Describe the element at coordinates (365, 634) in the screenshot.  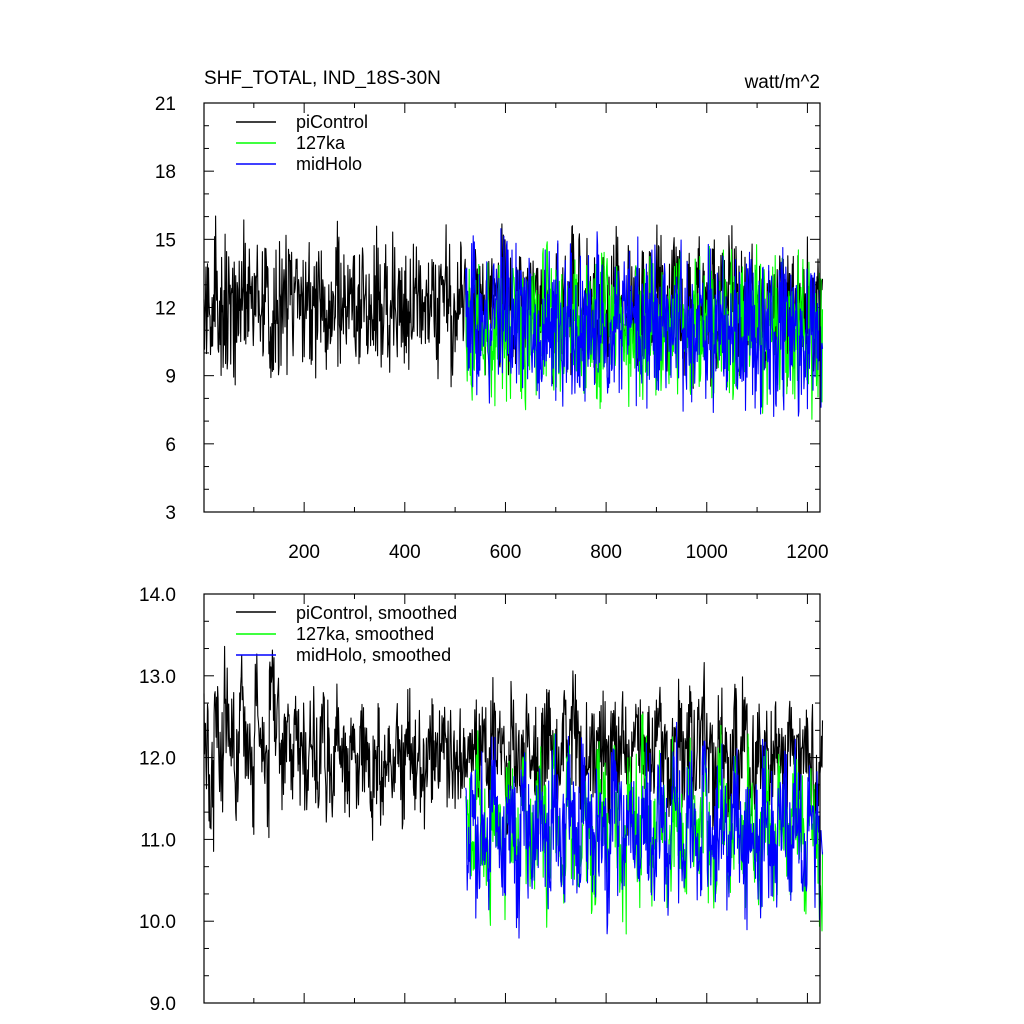
I see `legend-label-127ka-smoothed: 127ka, smoothed` at that location.